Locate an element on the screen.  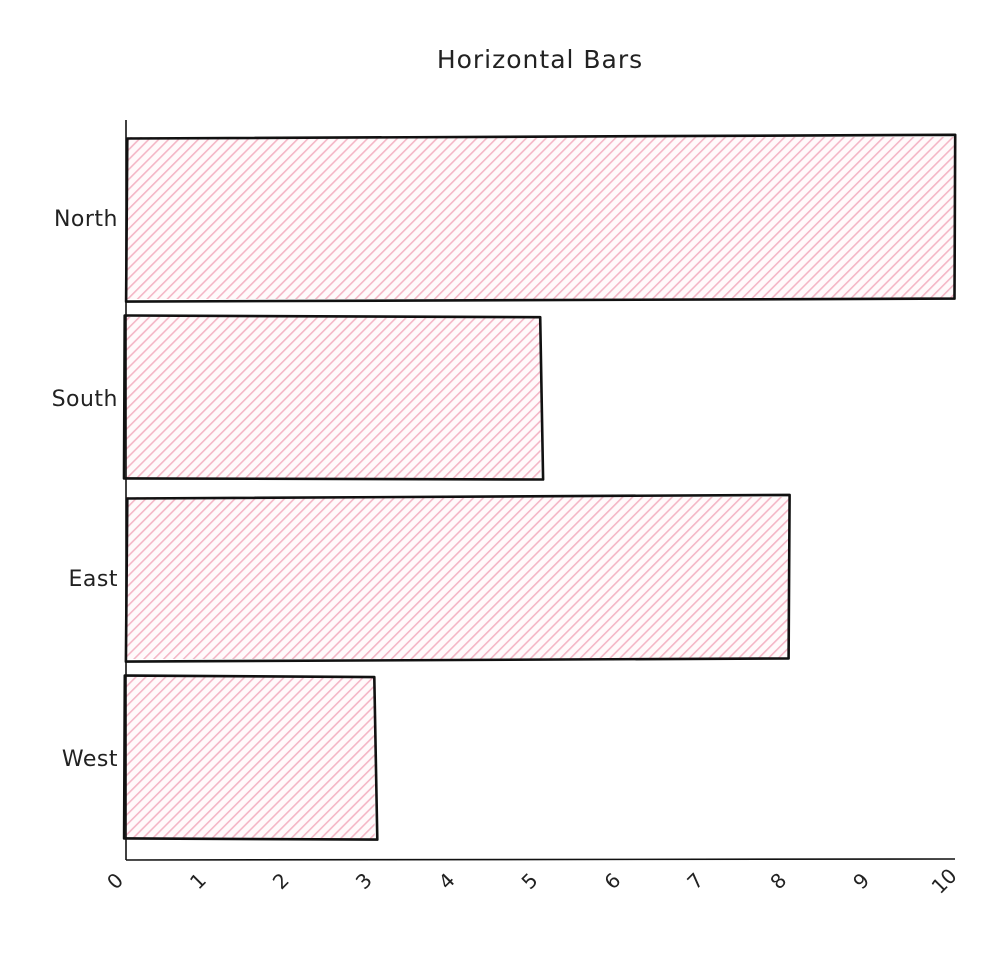
bar-outline-south is located at coordinates (333, 397).